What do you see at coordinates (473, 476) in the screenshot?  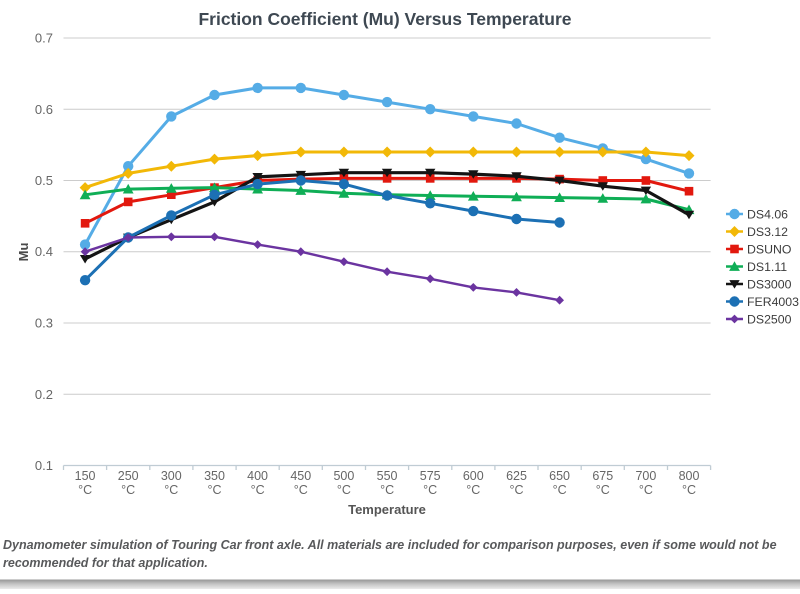 I see `svg-text: 600` at bounding box center [473, 476].